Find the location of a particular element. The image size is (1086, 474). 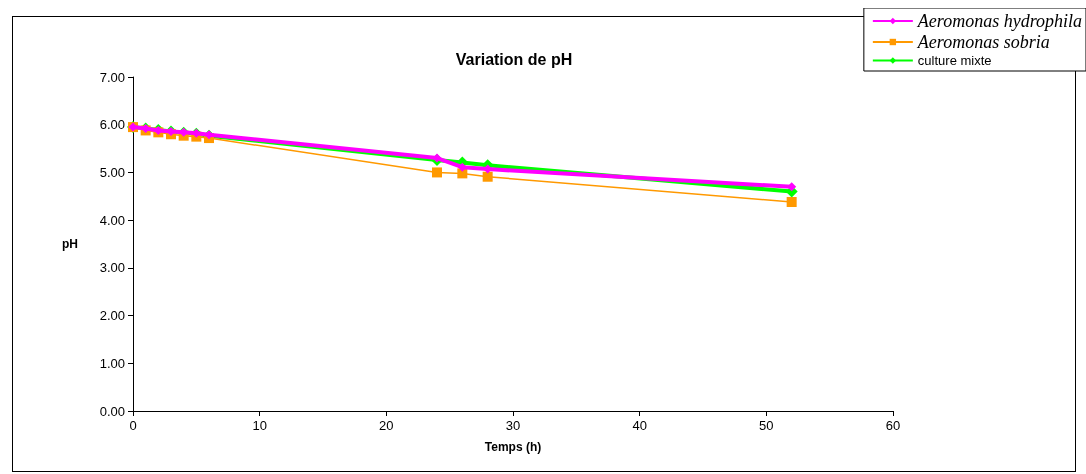

y-tick-label: 7.00 is located at coordinates (112, 77).